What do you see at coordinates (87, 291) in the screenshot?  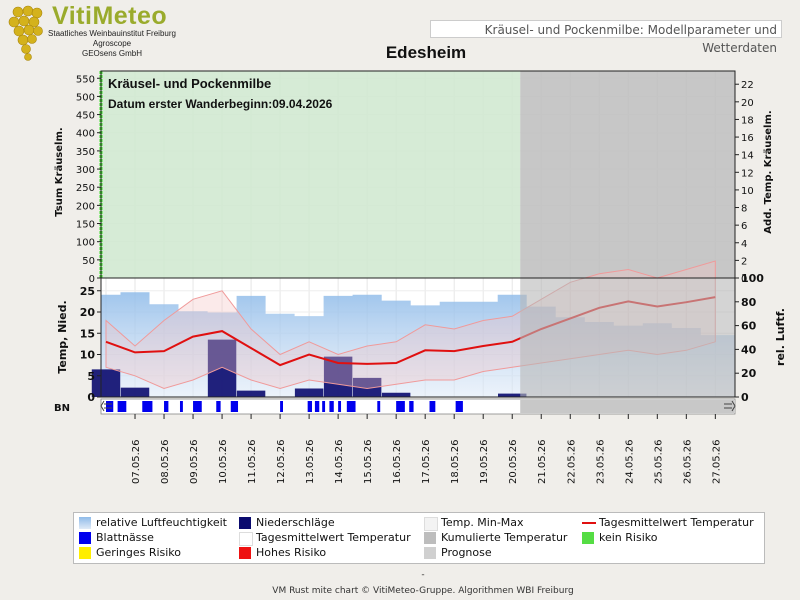 I see `lower-left-tick-label: 25` at bounding box center [87, 291].